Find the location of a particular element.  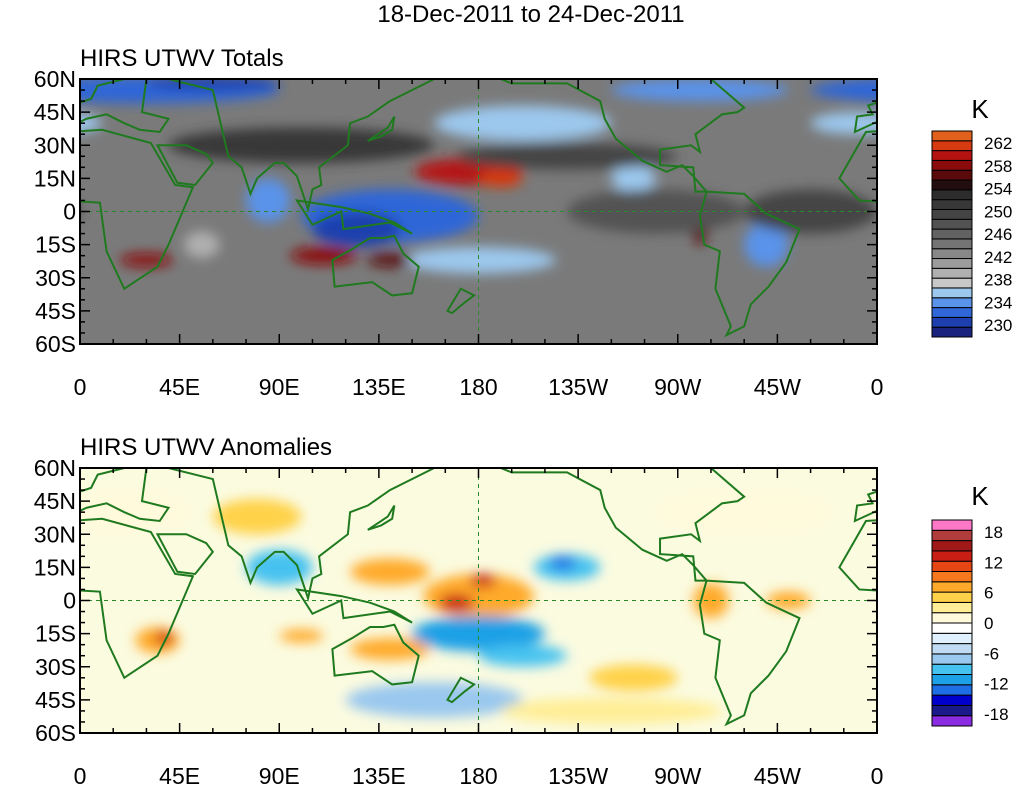

latitude-label: 45N is located at coordinates (55, 112).